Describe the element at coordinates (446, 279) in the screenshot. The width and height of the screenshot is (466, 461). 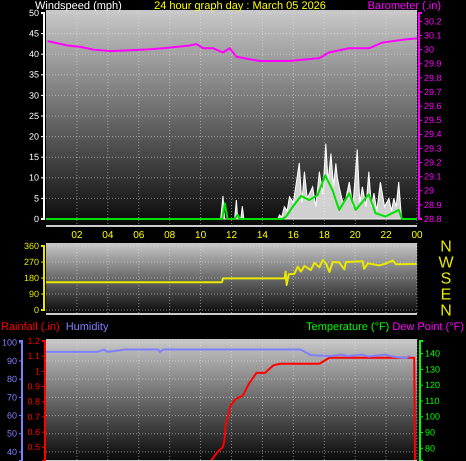
I see `text: S` at that location.